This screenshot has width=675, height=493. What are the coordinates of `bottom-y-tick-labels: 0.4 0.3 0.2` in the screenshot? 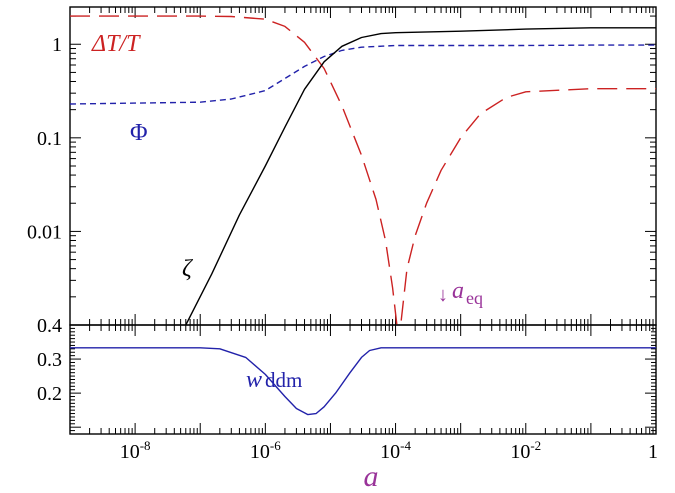 It's located at (49, 360).